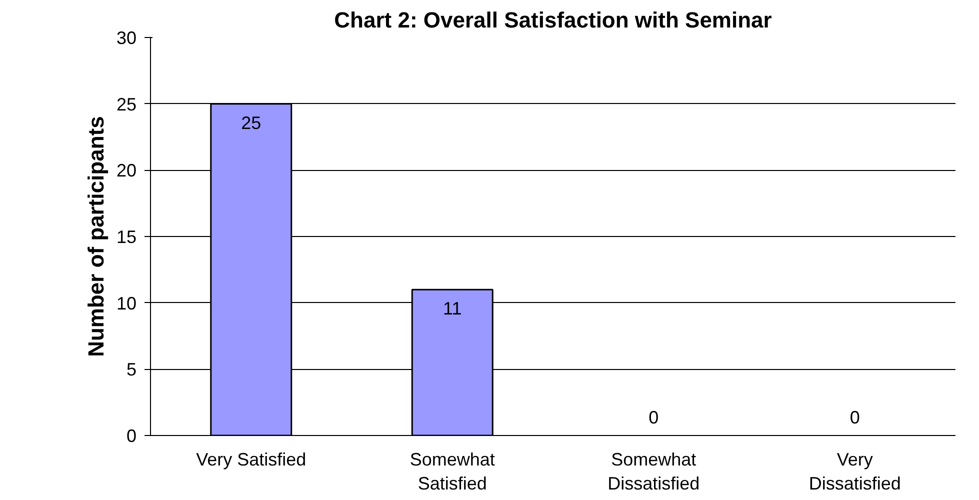 The image size is (979, 500). Describe the element at coordinates (126, 170) in the screenshot. I see `y-tick-label: 20` at that location.